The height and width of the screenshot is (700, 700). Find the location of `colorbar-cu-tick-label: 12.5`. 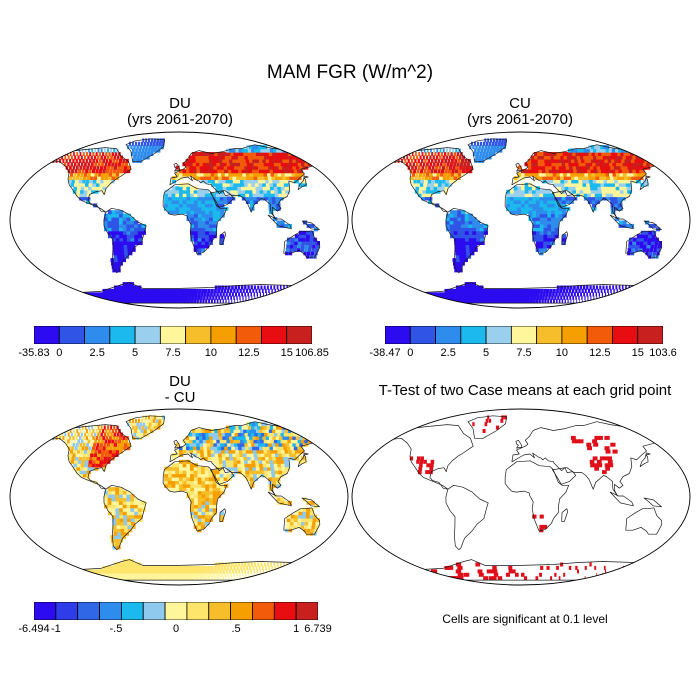

colorbar-cu-tick-label: 12.5 is located at coordinates (600, 353).